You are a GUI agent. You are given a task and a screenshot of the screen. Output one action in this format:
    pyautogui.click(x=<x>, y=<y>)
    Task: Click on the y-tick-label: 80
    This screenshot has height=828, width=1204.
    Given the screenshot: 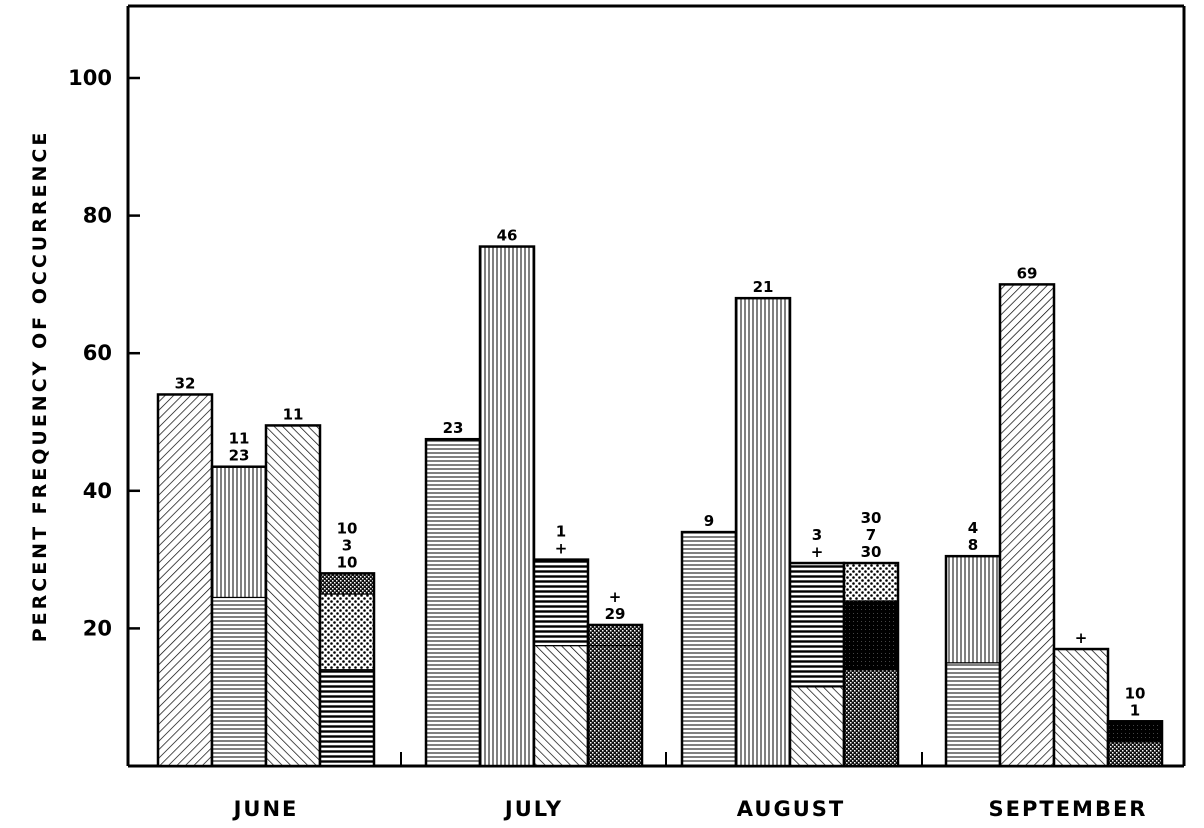 What is the action you would take?
    pyautogui.click(x=97, y=216)
    